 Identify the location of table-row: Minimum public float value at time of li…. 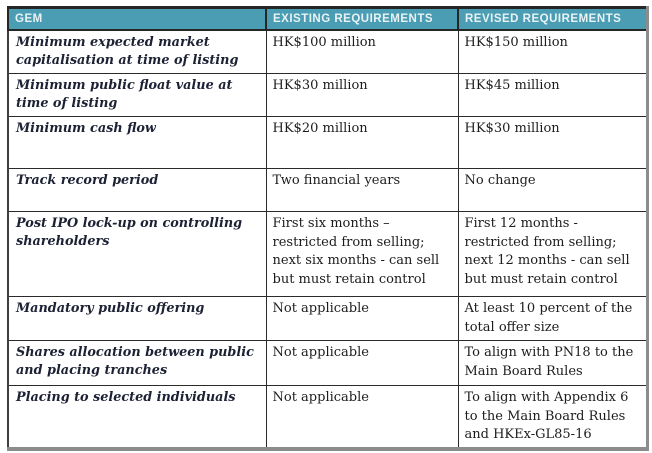
(327, 94).